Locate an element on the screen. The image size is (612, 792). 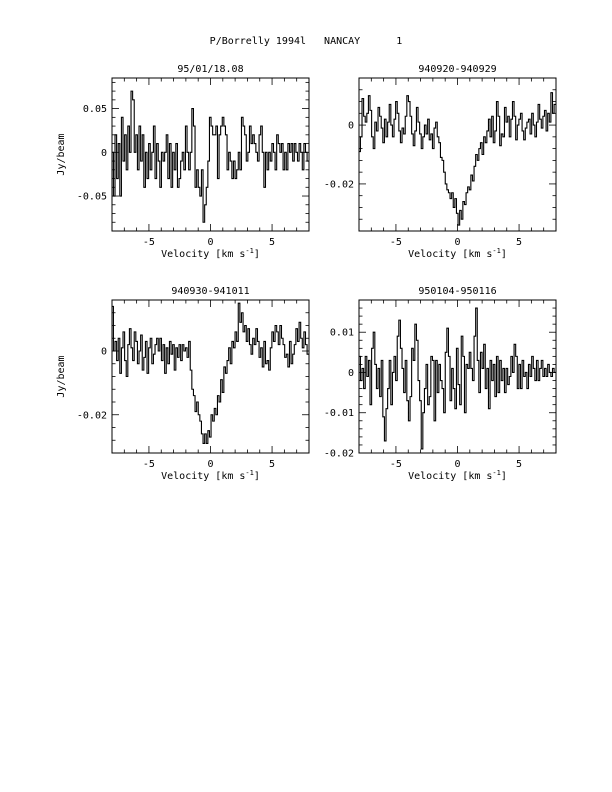
chart-1-xtick-label: 0 is located at coordinates (210, 242).